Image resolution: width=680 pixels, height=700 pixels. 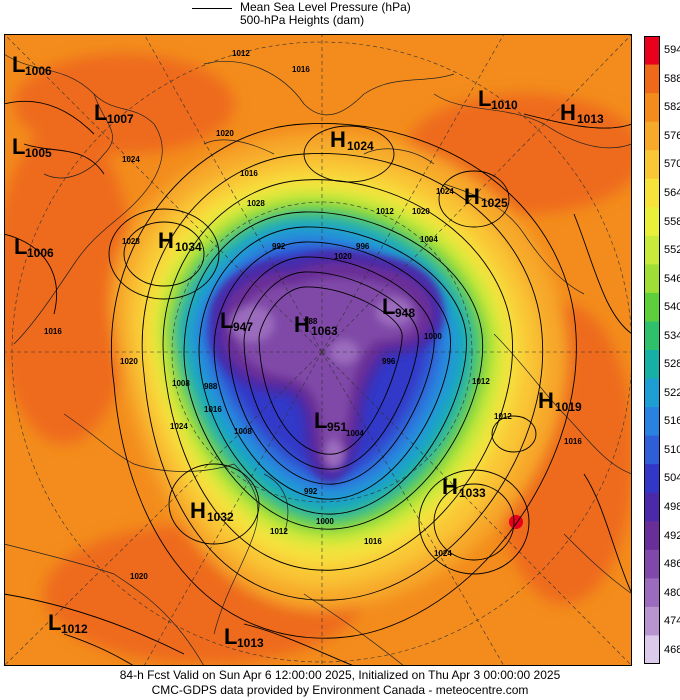 What do you see at coordinates (326, 366) in the screenshot?
I see `trough-core` at bounding box center [326, 366].